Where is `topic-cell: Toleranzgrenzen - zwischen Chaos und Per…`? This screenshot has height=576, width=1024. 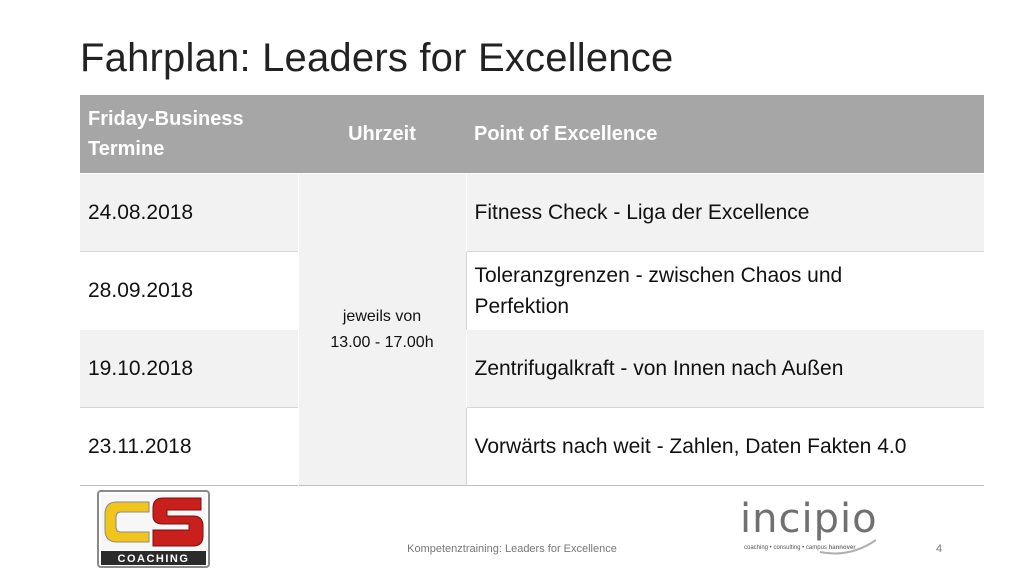 topic-cell: Toleranzgrenzen - zwischen Chaos und Per… is located at coordinates (724, 290).